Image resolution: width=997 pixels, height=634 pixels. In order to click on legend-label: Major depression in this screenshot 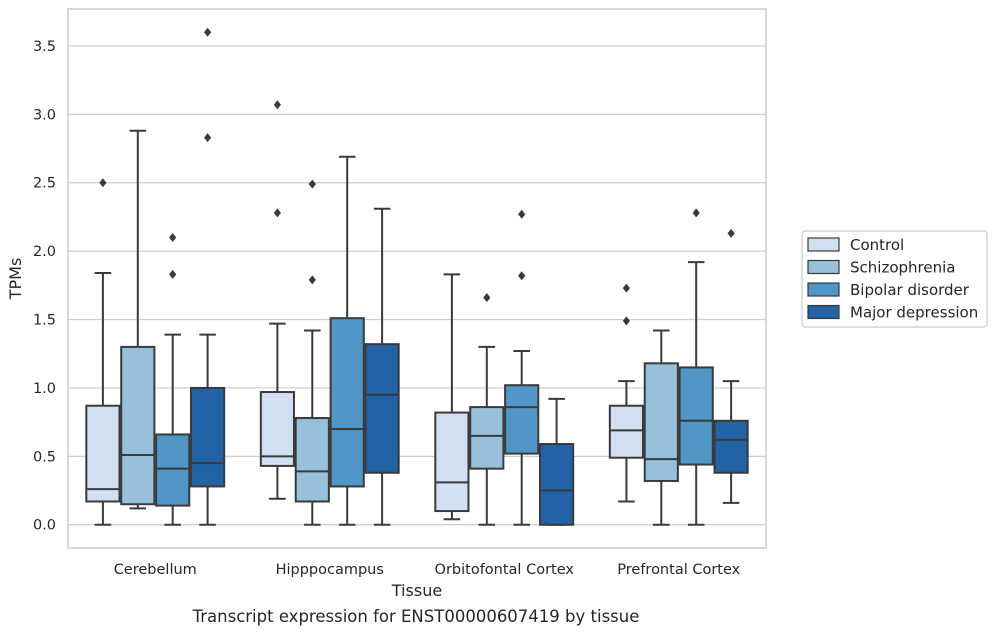, I will do `click(914, 313)`.